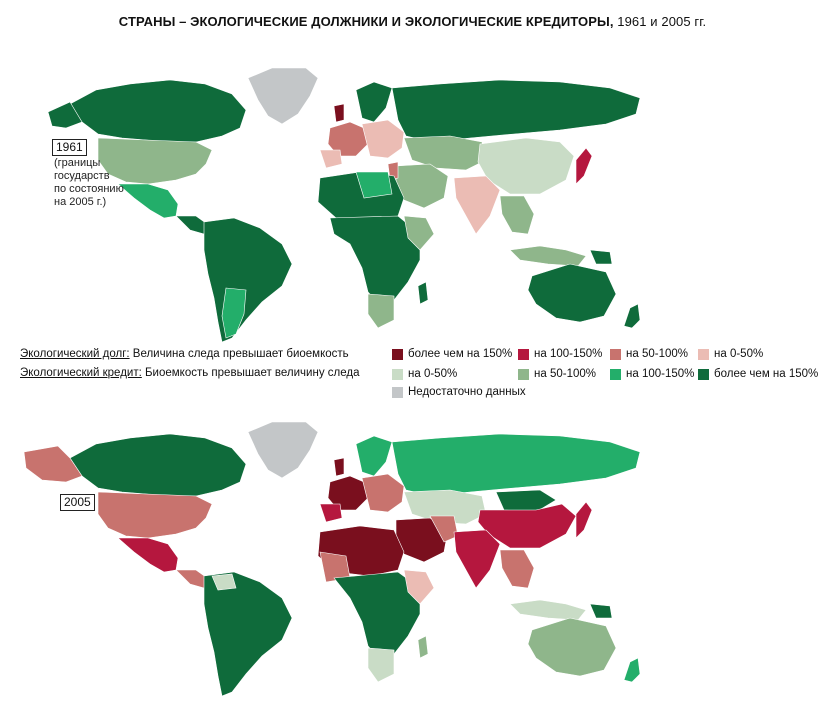  I want to click on legend-debt-50: на 50-100%, so click(649, 354).